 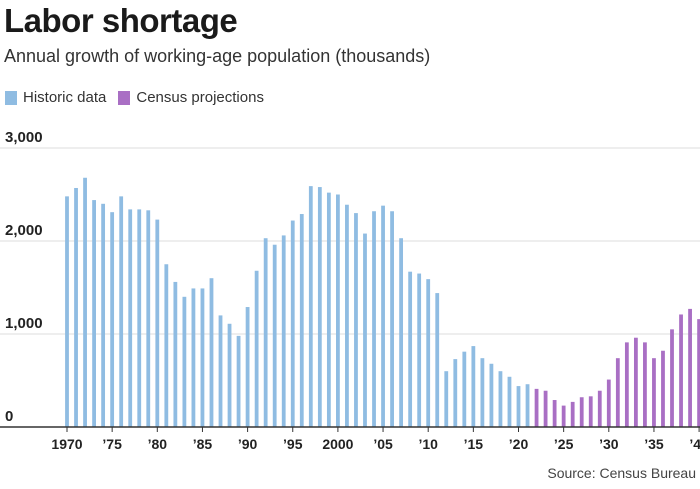 What do you see at coordinates (293, 444) in the screenshot?
I see `x-tick-label: ’95` at bounding box center [293, 444].